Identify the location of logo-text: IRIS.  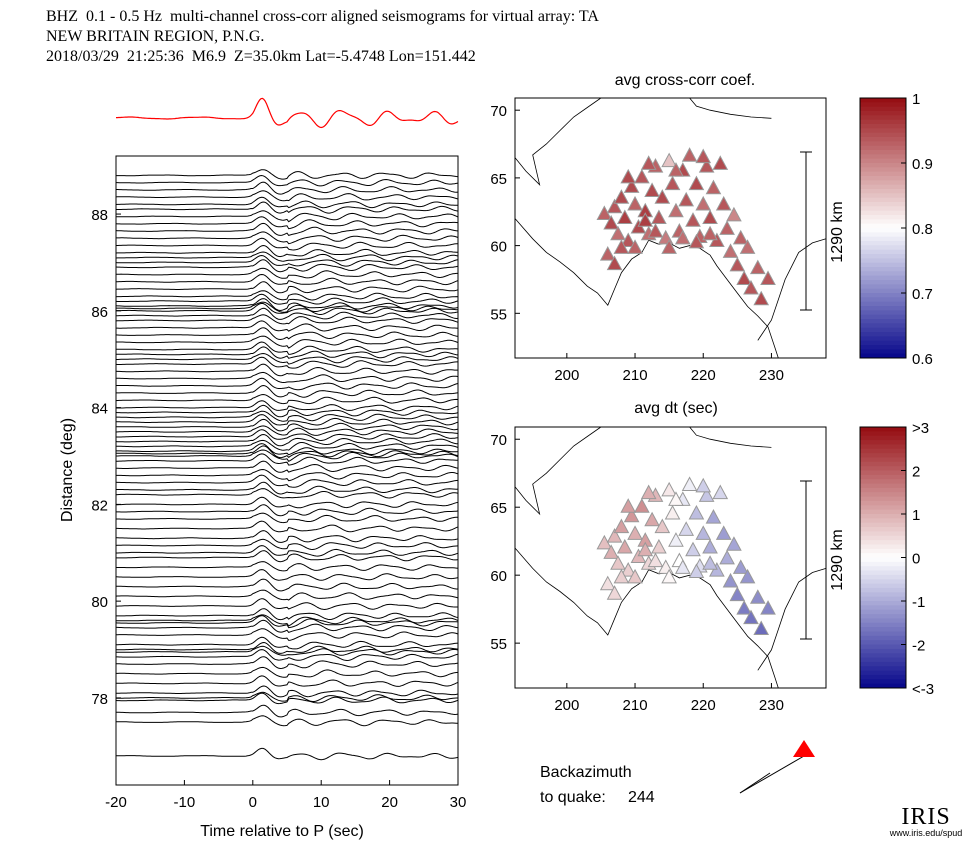
(926, 817).